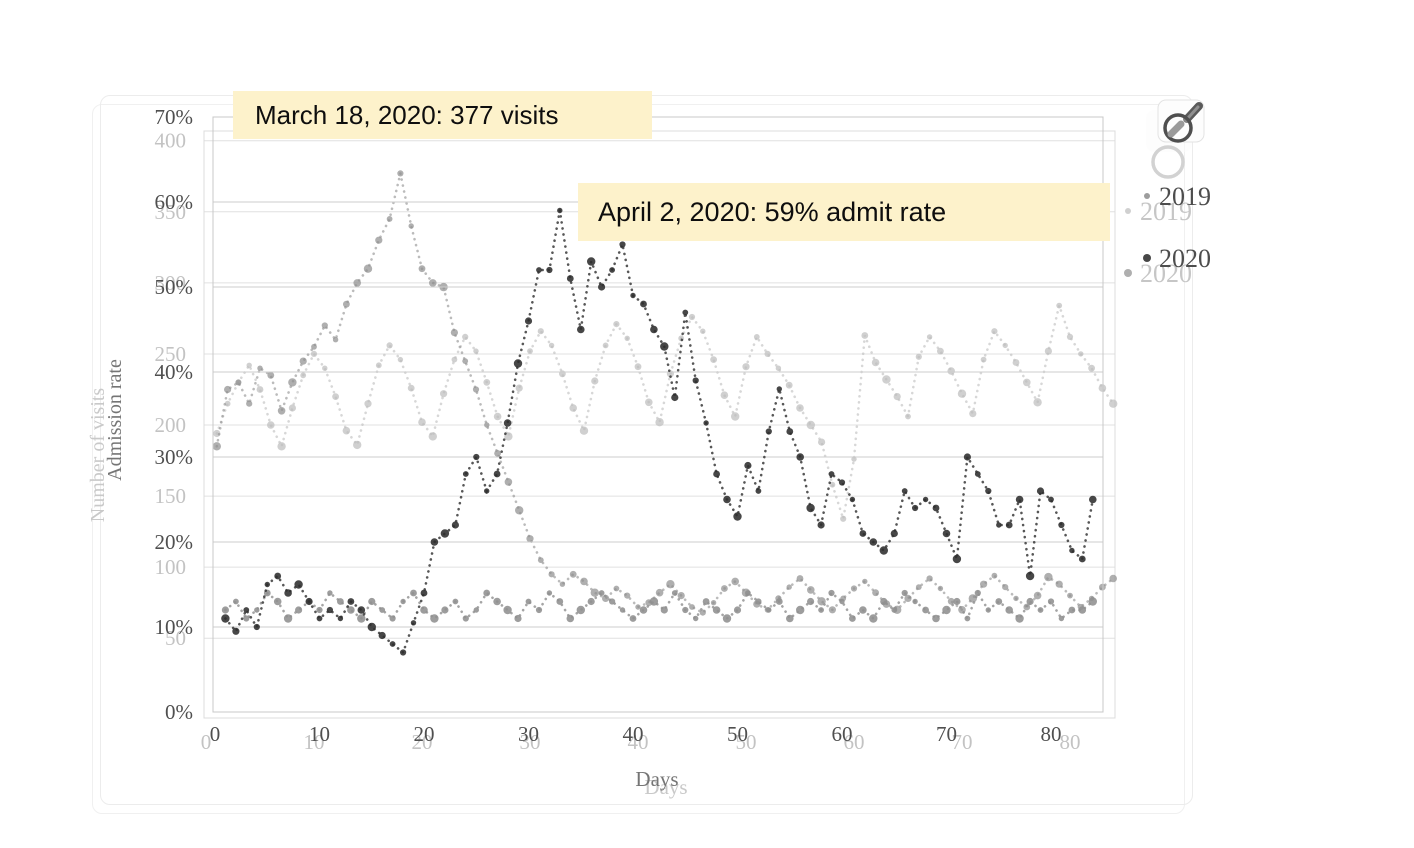 The height and width of the screenshot is (848, 1414). What do you see at coordinates (1128, 273) in the screenshot?
I see `legend-marker` at bounding box center [1128, 273].